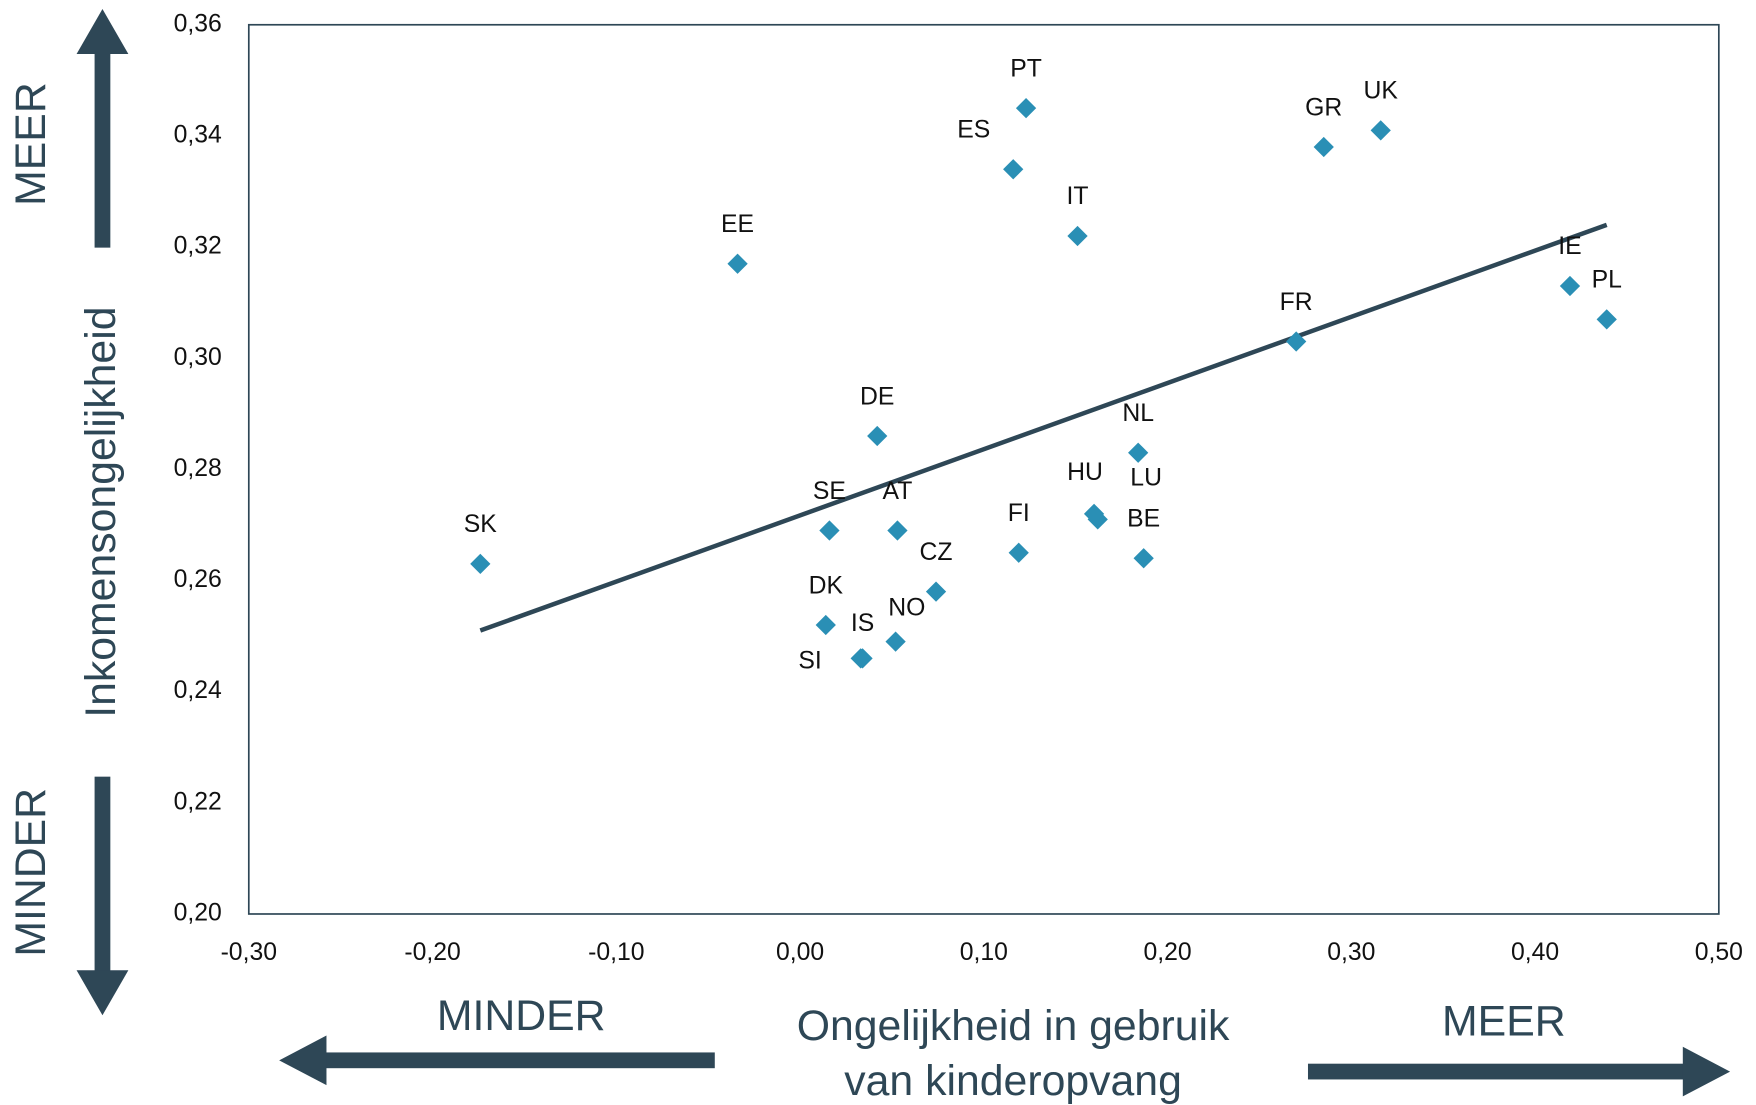 Image resolution: width=1756 pixels, height=1105 pixels. What do you see at coordinates (1146, 477) in the screenshot?
I see `point-label: LU` at bounding box center [1146, 477].